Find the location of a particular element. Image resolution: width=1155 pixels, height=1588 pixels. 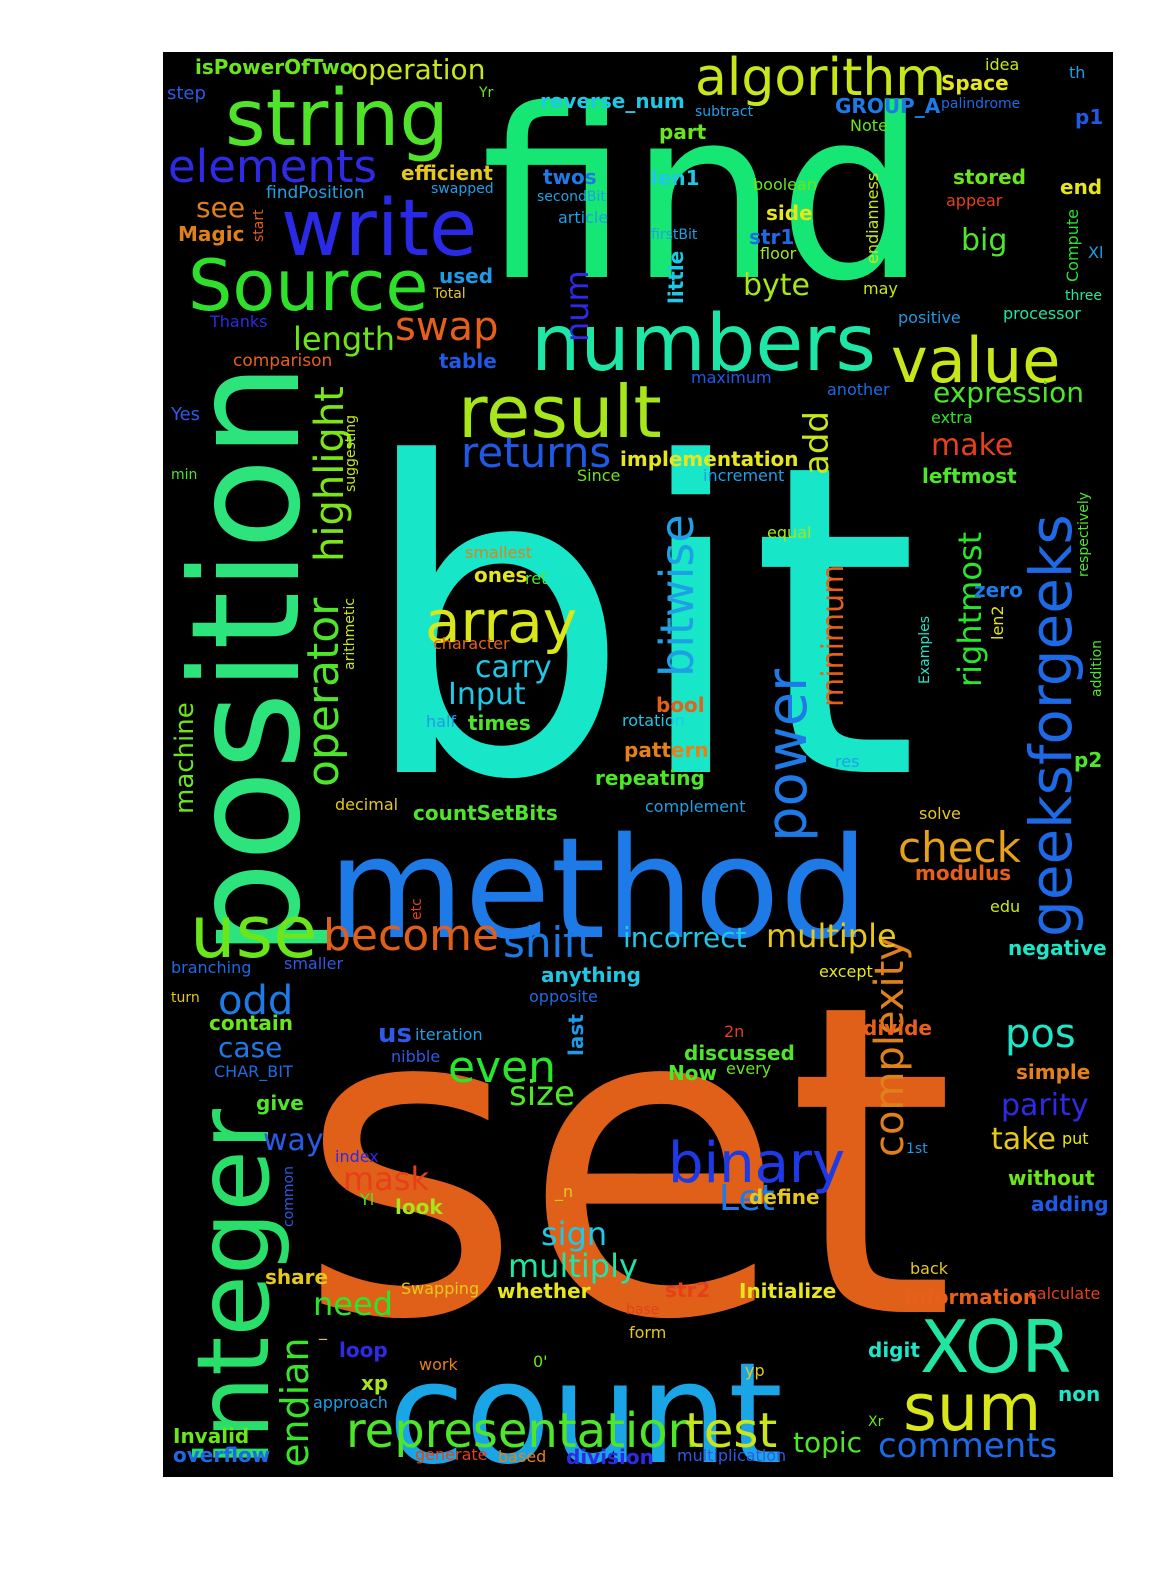

word-highlight: highlight is located at coordinates (330, 474).